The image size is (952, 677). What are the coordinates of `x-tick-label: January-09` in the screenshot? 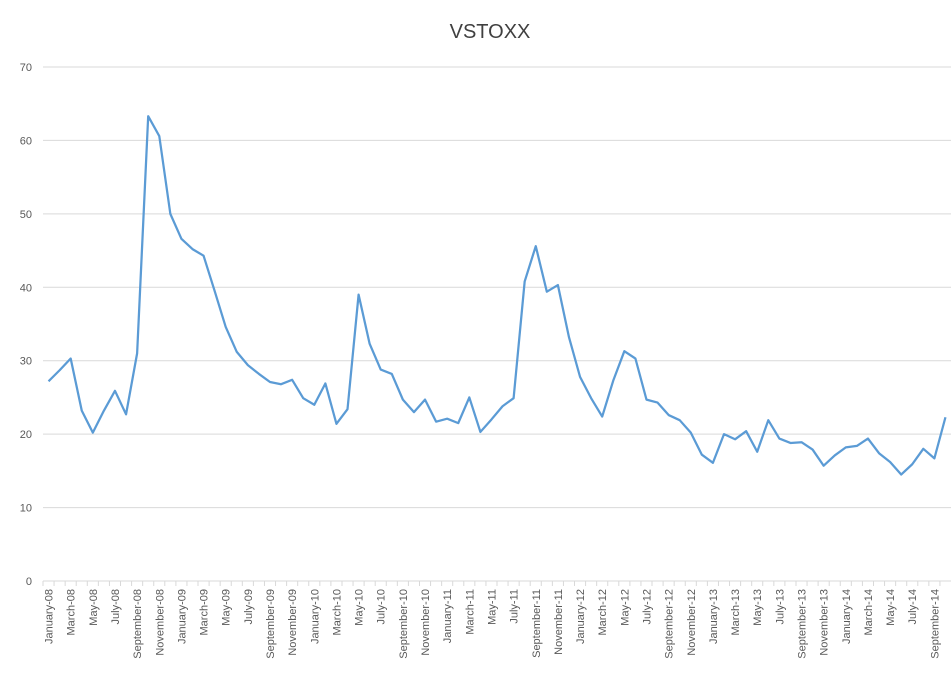 It's located at (182, 616).